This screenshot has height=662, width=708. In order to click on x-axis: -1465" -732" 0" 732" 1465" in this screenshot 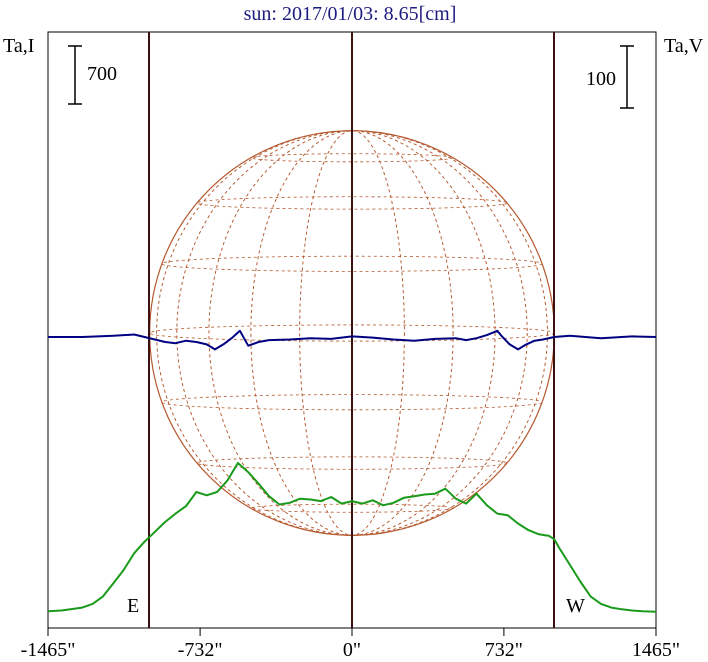, I will do `click(350, 644)`.